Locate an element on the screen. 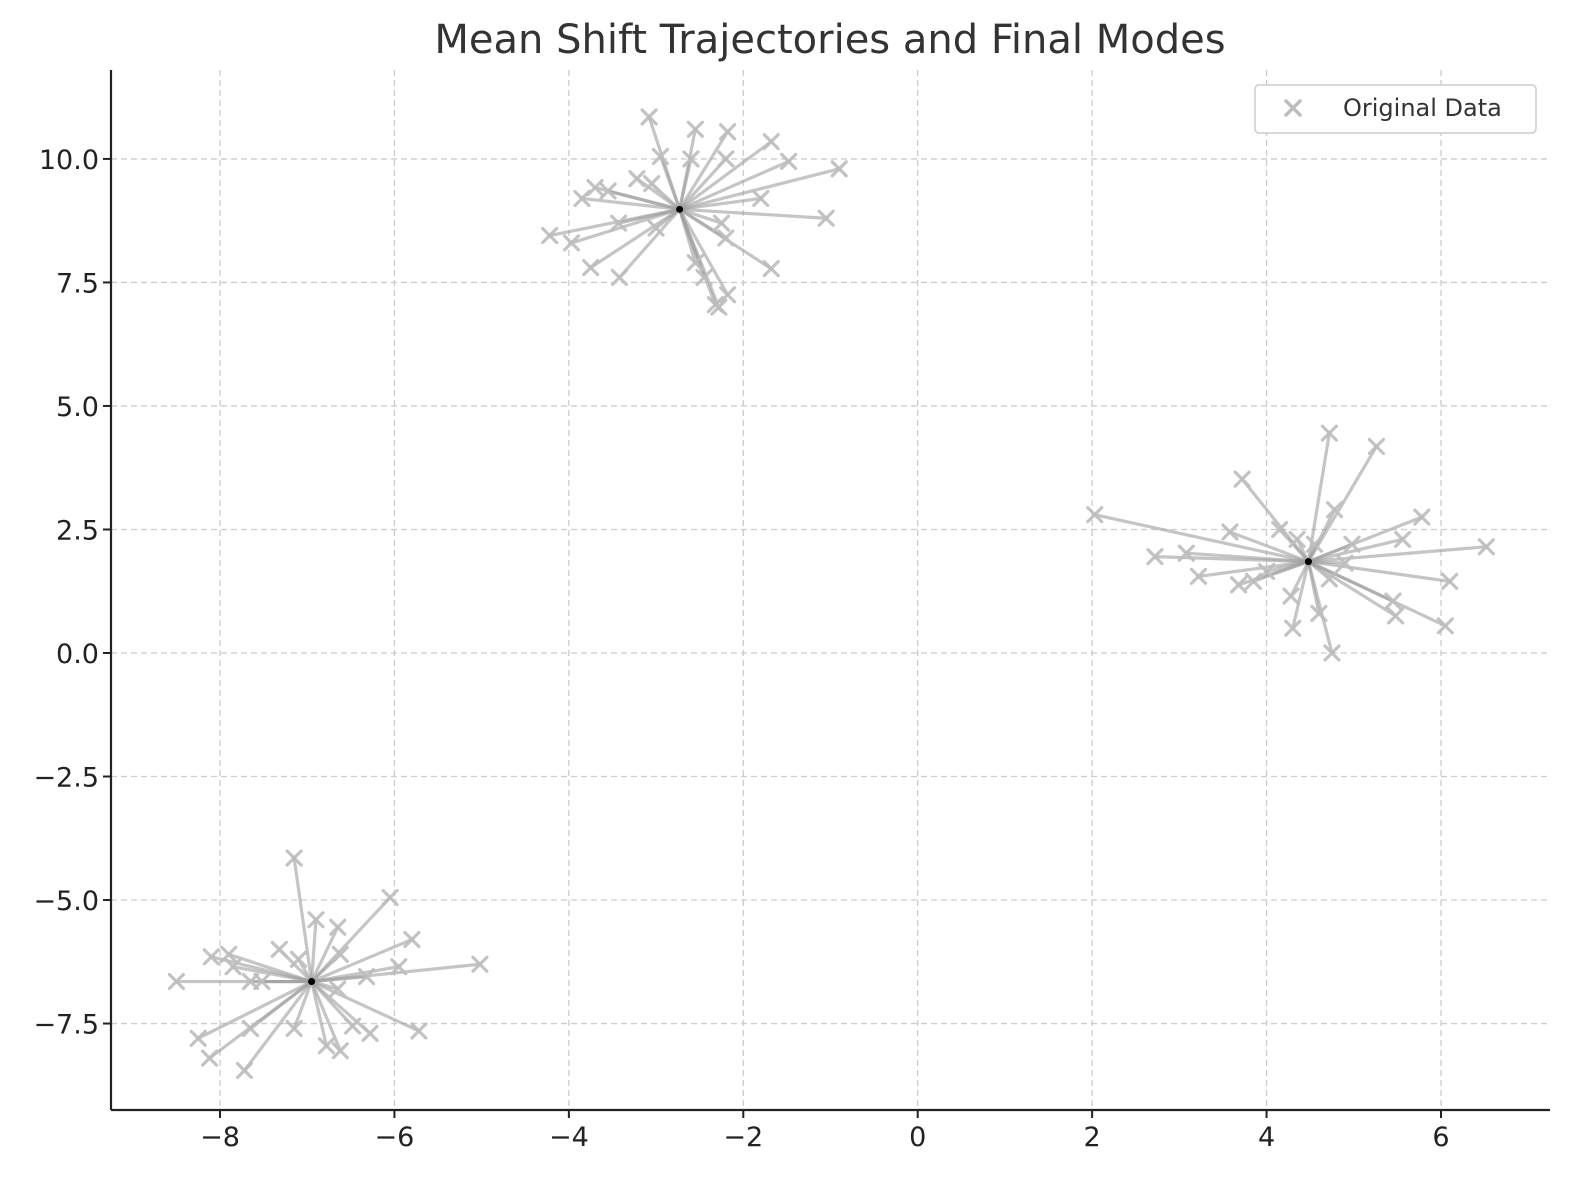 The width and height of the screenshot is (1580, 1184). y-tick-label: −7.5 is located at coordinates (66, 1025).